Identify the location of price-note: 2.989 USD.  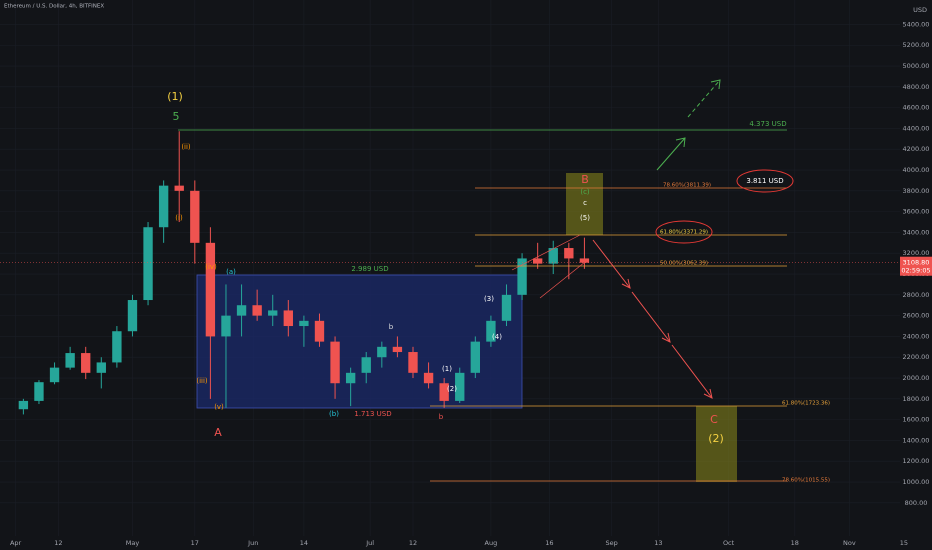
(369, 269).